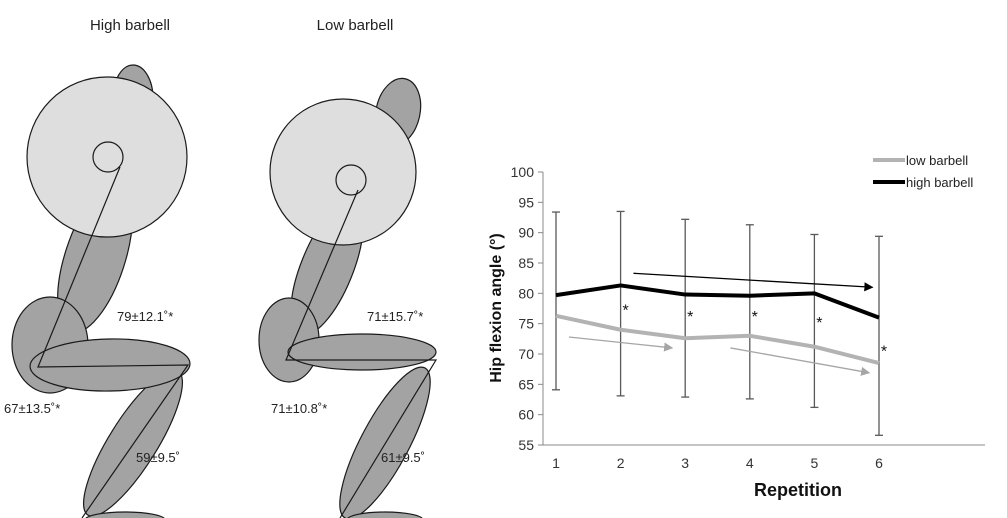 The height and width of the screenshot is (518, 1007). Describe the element at coordinates (526, 263) in the screenshot. I see `y-tick-label: 85` at that location.